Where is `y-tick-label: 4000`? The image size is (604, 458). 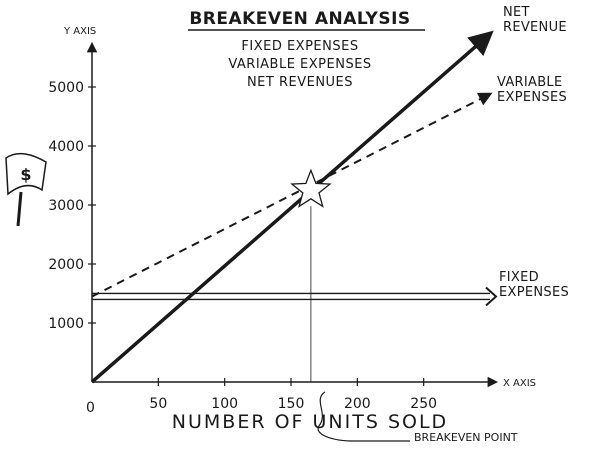 y-tick-label: 4000 is located at coordinates (66, 147).